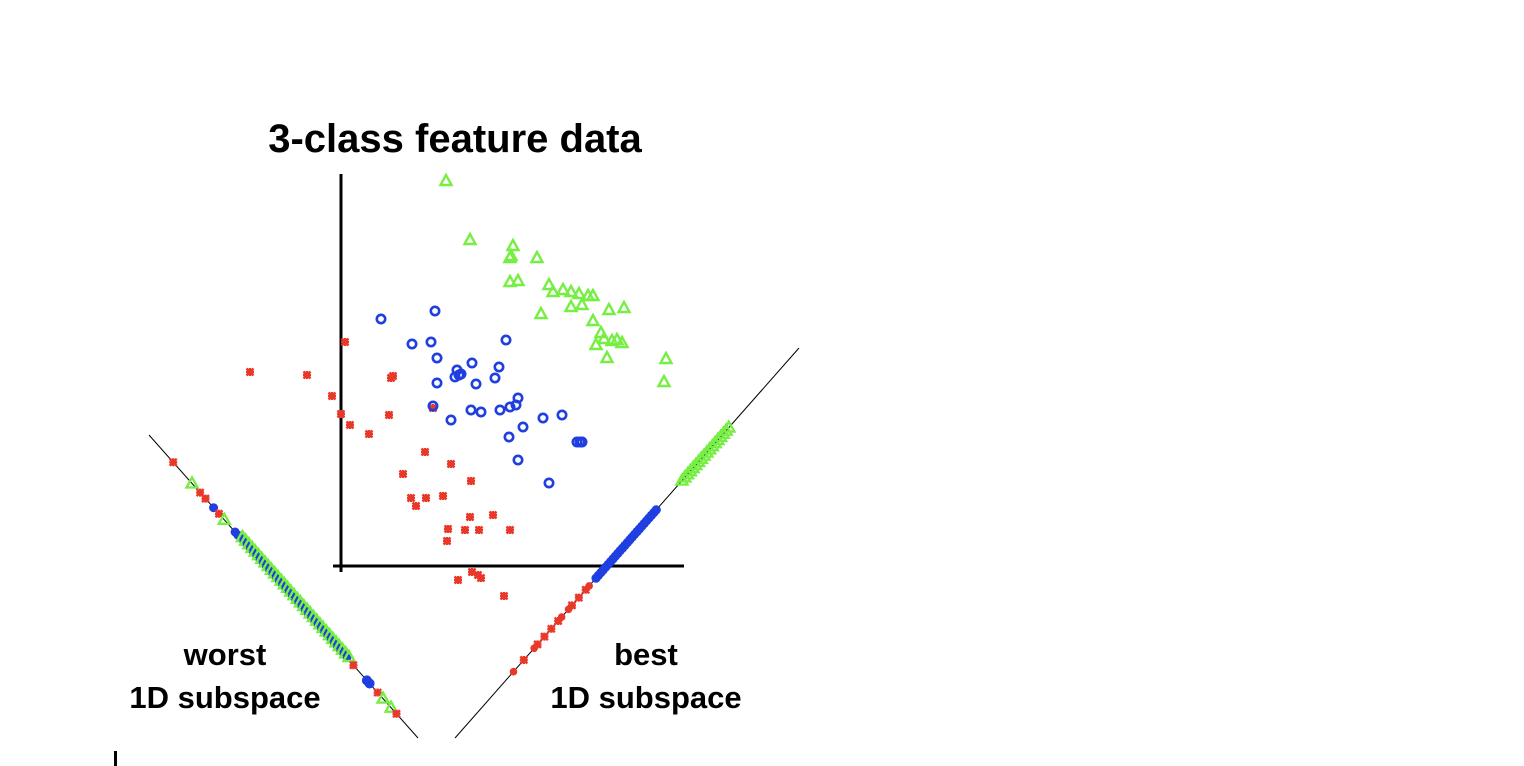  What do you see at coordinates (455, 139) in the screenshot?
I see `figure-title: 3-class feature data` at bounding box center [455, 139].